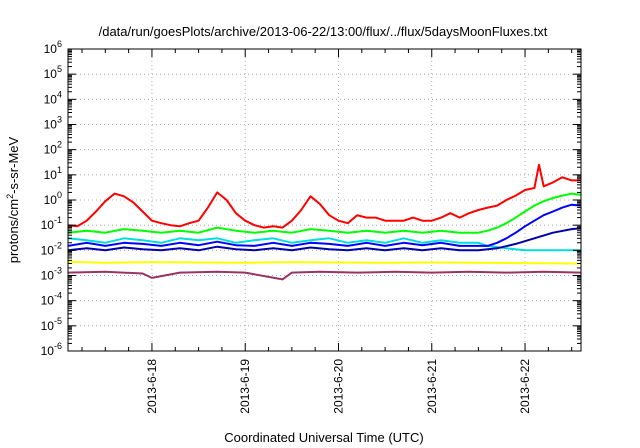  Describe the element at coordinates (245, 386) in the screenshot. I see `x-tick-label: 2013-6-19` at that location.